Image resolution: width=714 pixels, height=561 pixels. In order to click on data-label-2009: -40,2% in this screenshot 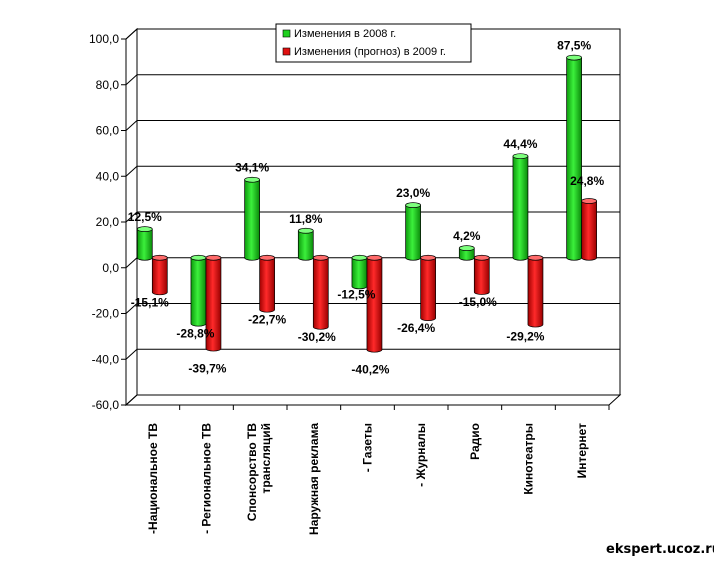, I will do `click(370, 370)`.